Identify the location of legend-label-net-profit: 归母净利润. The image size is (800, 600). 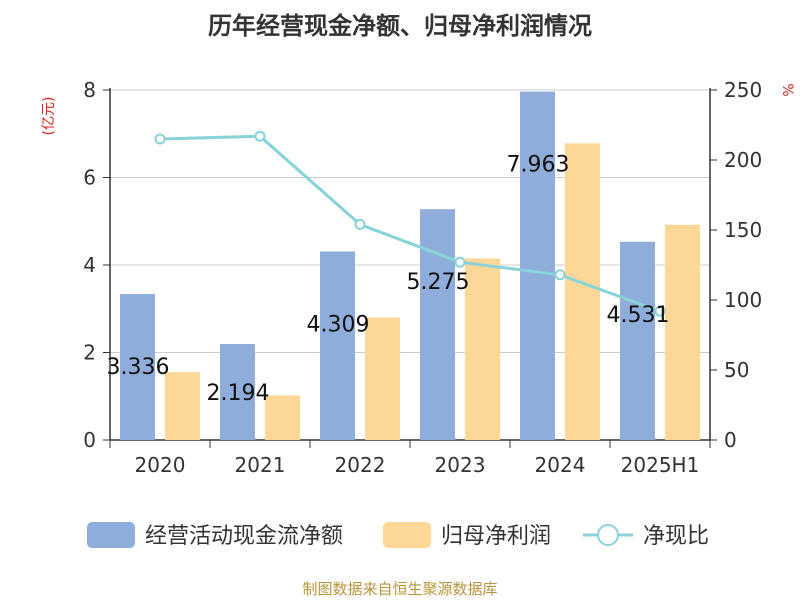
(496, 536).